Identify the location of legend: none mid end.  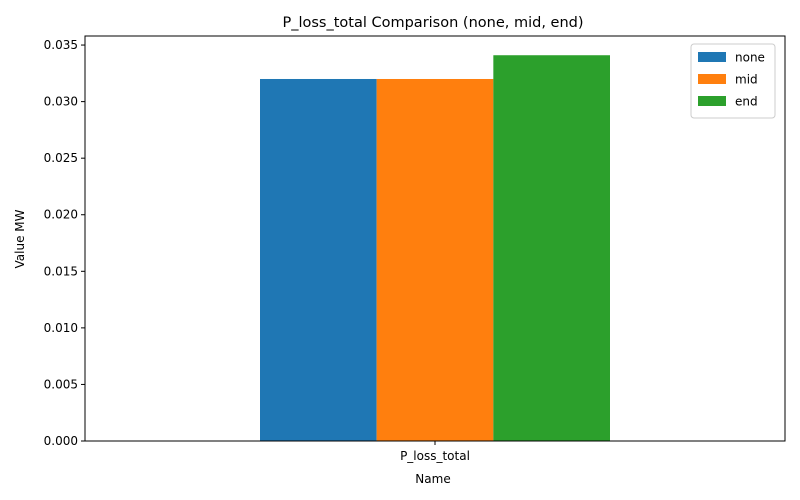
(733, 81).